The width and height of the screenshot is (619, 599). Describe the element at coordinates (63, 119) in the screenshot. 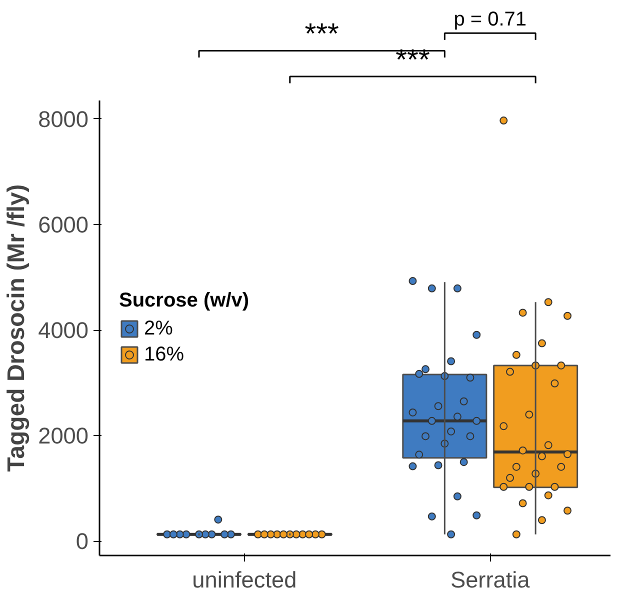

I see `y-tick-label: 8000` at that location.